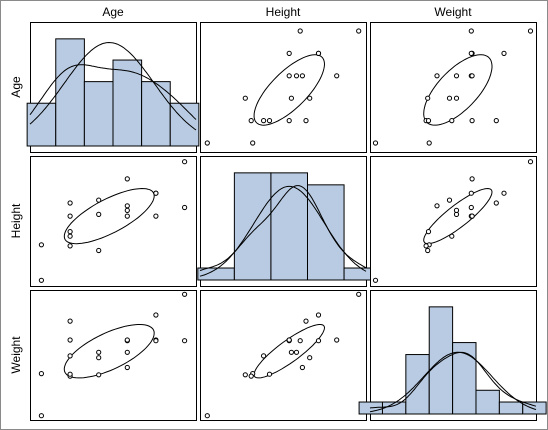 This screenshot has height=430, width=548. Describe the element at coordinates (283, 12) in the screenshot. I see `column-label-height: Height` at that location.